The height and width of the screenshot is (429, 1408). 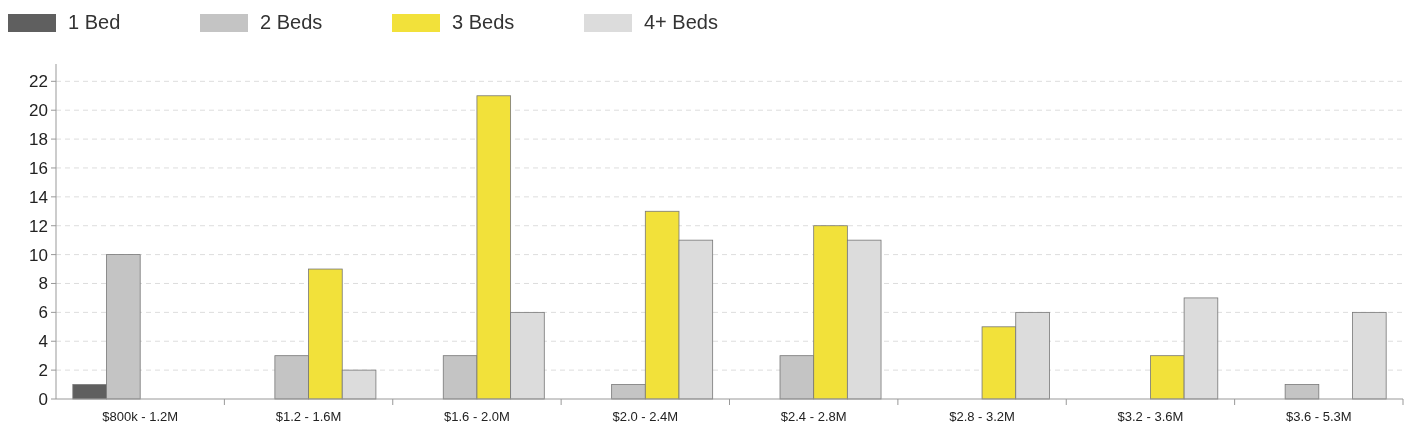 What do you see at coordinates (43, 342) in the screenshot?
I see `y-tick-label: 4` at bounding box center [43, 342].